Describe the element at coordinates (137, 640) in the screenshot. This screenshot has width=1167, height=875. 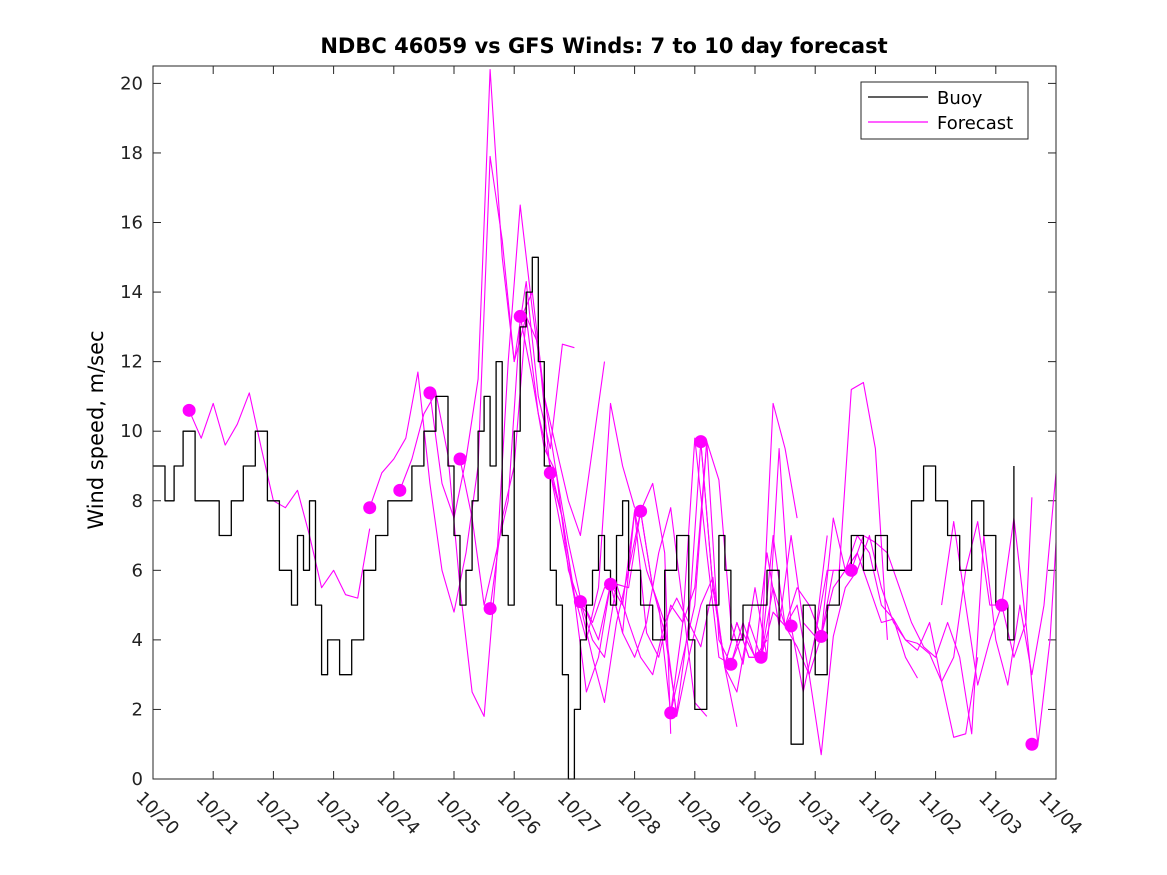
I see `y-tick-label: 4` at that location.